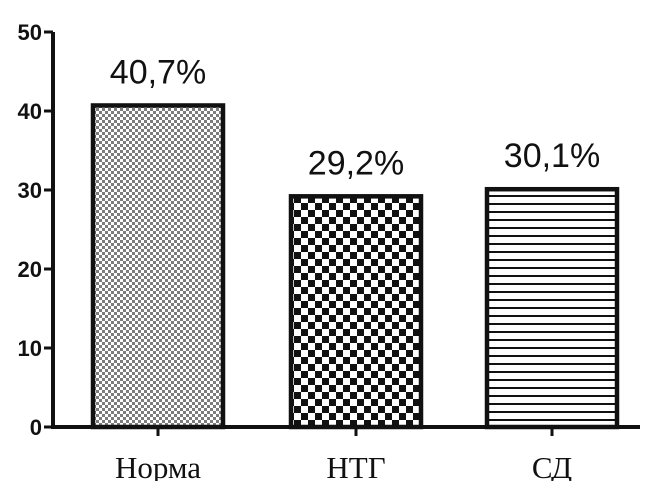 The width and height of the screenshot is (645, 481). What do you see at coordinates (30, 111) in the screenshot?
I see `y-tick-label: 40` at bounding box center [30, 111].